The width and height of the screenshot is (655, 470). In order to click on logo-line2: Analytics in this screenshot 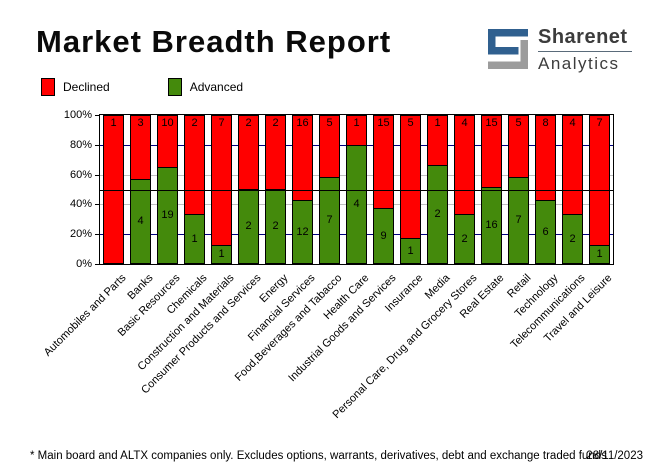, I will do `click(579, 63)`.